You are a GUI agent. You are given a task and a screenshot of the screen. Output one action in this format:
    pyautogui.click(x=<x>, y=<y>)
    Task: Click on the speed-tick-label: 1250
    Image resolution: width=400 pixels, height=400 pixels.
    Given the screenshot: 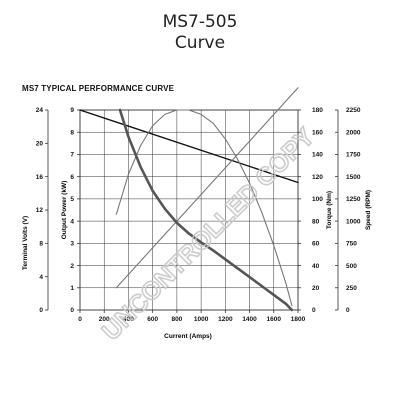 What is the action you would take?
    pyautogui.click(x=353, y=199)
    